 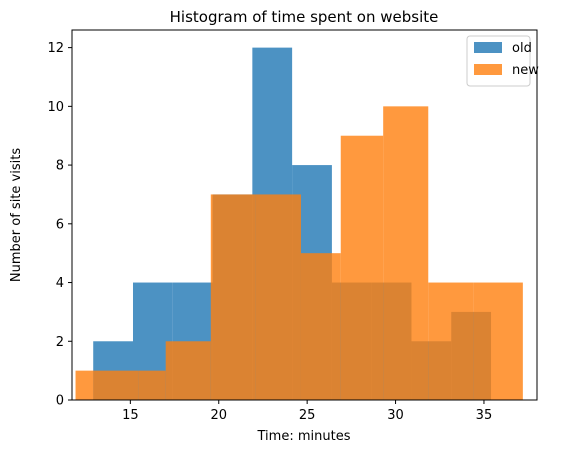 What do you see at coordinates (218, 415) in the screenshot?
I see `x-tick-label: 20` at bounding box center [218, 415].